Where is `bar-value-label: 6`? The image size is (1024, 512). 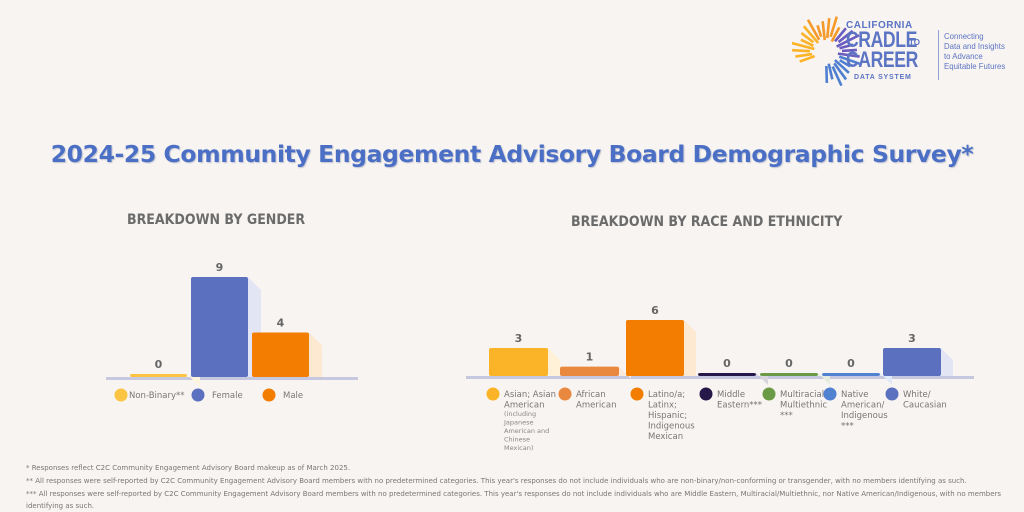
bar-value-label: 6 is located at coordinates (655, 310).